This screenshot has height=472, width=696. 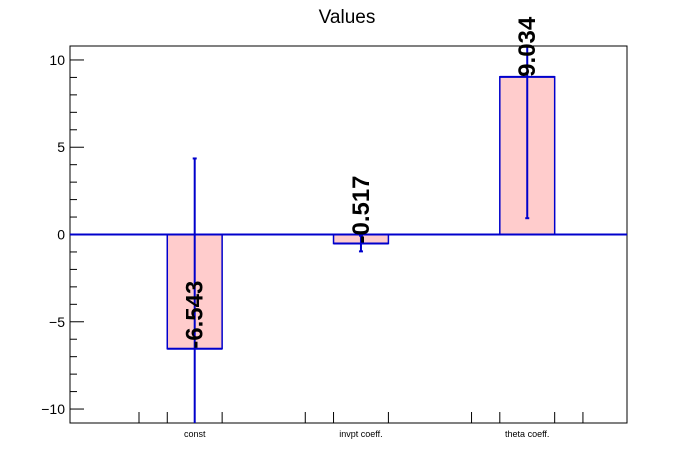 I want to click on data-label: 9.034, so click(x=527, y=46).